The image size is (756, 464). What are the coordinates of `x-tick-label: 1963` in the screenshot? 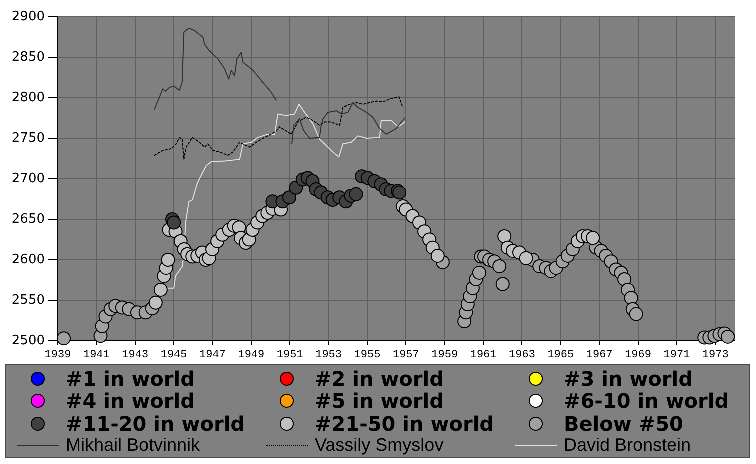 It's located at (522, 356).